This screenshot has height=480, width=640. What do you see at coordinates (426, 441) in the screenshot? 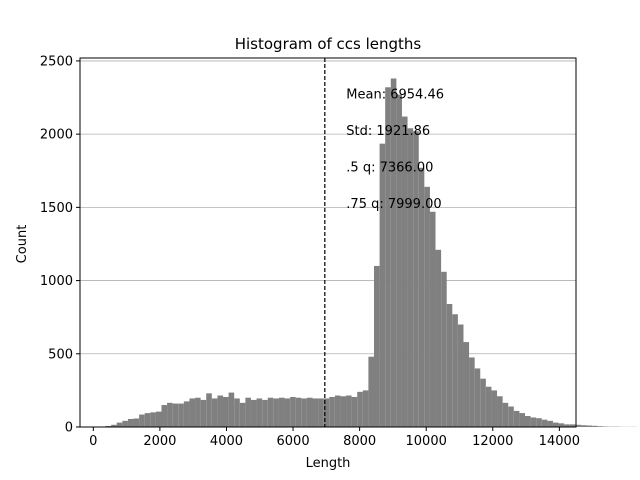
I see `x-tick-label: 10000` at bounding box center [426, 441].